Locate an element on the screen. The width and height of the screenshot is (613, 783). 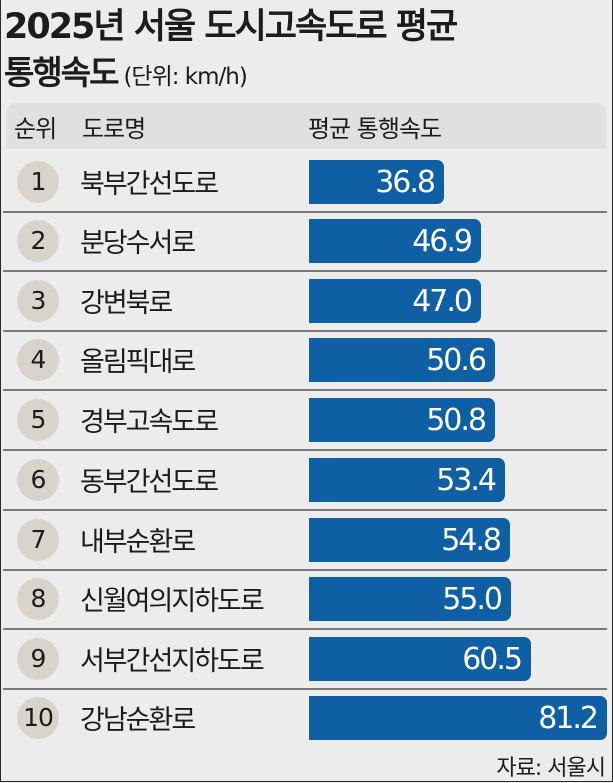
table-row: 6 동부간선도로 53.4 is located at coordinates (306, 480).